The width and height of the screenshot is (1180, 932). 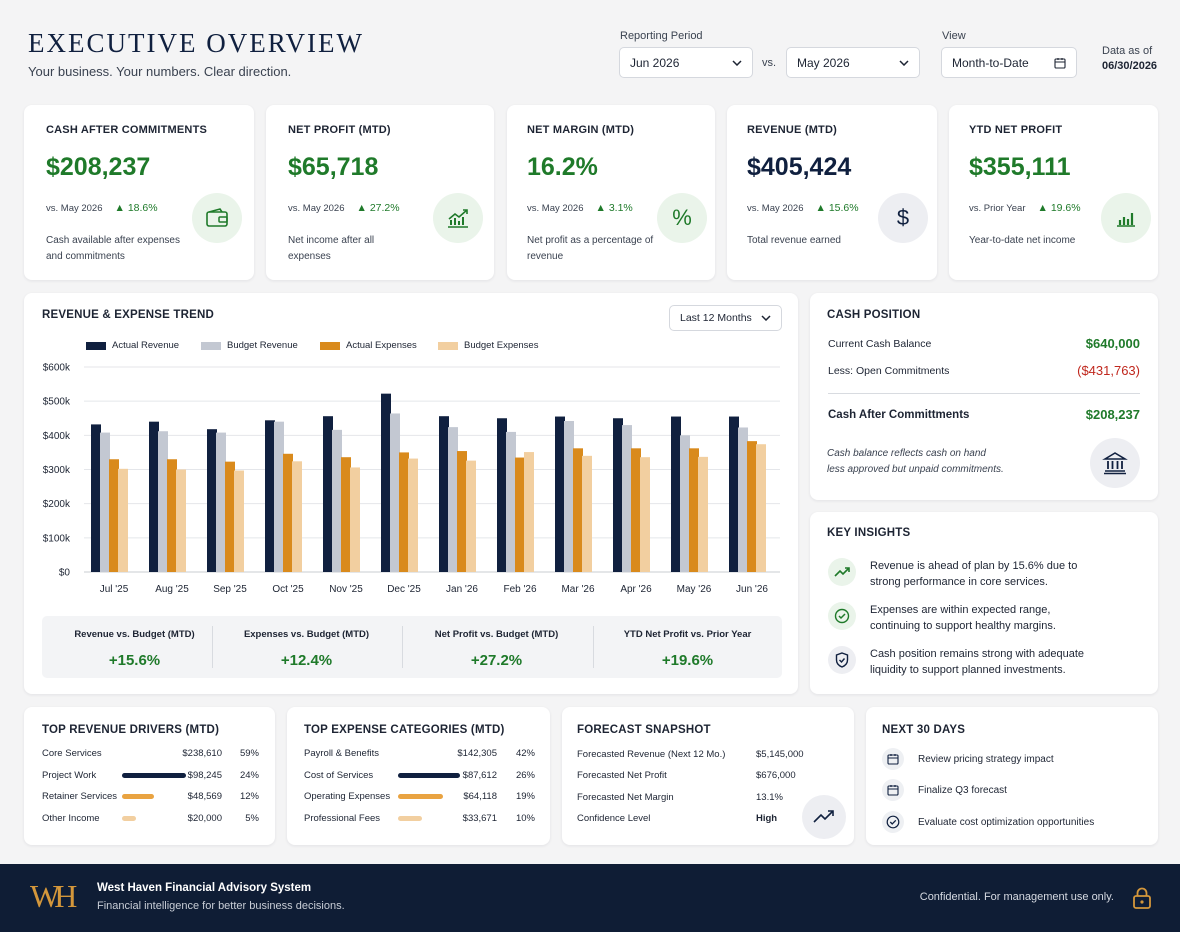 What do you see at coordinates (655, 62) in the screenshot?
I see `period-current-value: Jun 2026` at bounding box center [655, 62].